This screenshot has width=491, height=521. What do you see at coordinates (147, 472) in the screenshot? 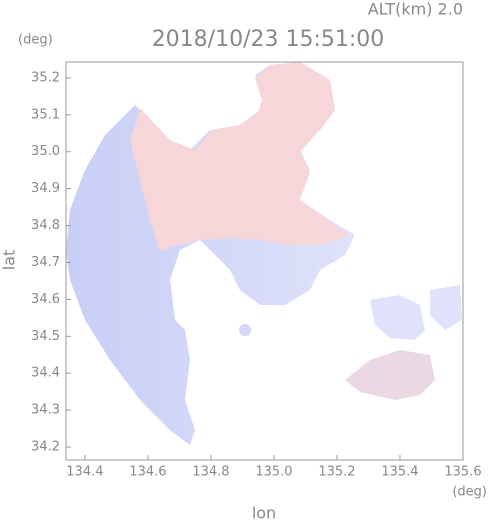
I see `x-tick-label: 134.6` at bounding box center [147, 472].